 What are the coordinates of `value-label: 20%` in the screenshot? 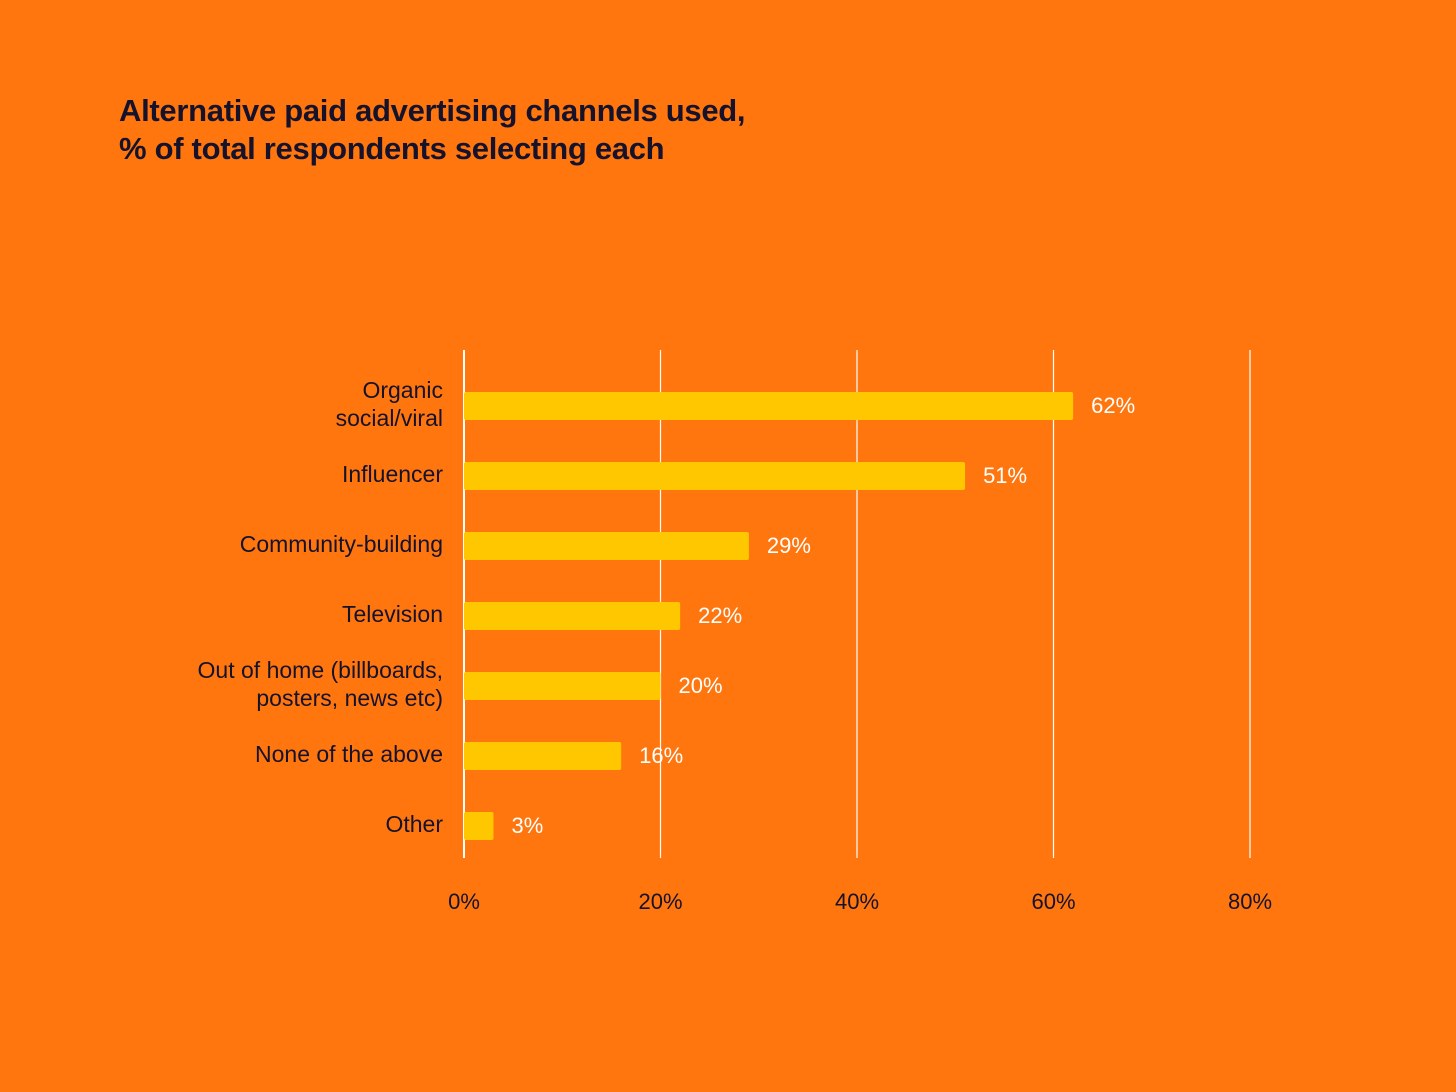 It's located at (701, 685).